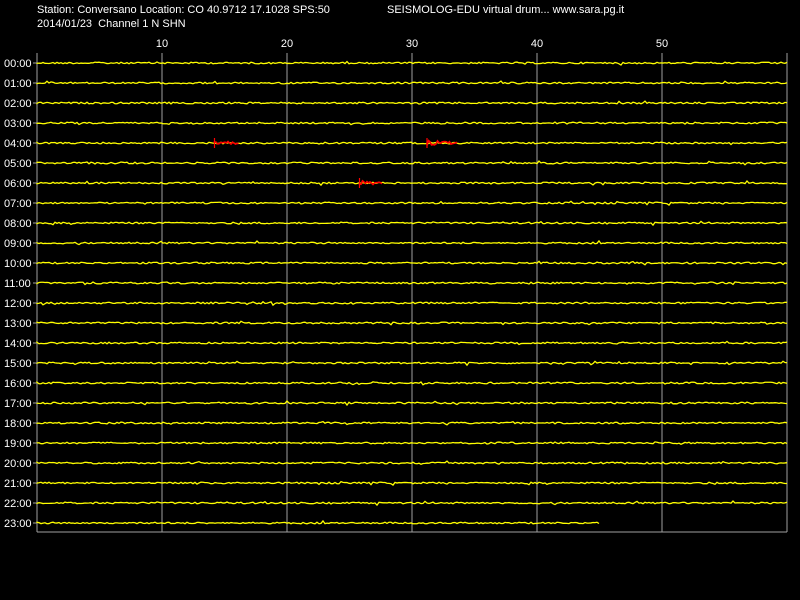  Describe the element at coordinates (17, 284) in the screenshot. I see `row-label-1100: 11:00` at that location.